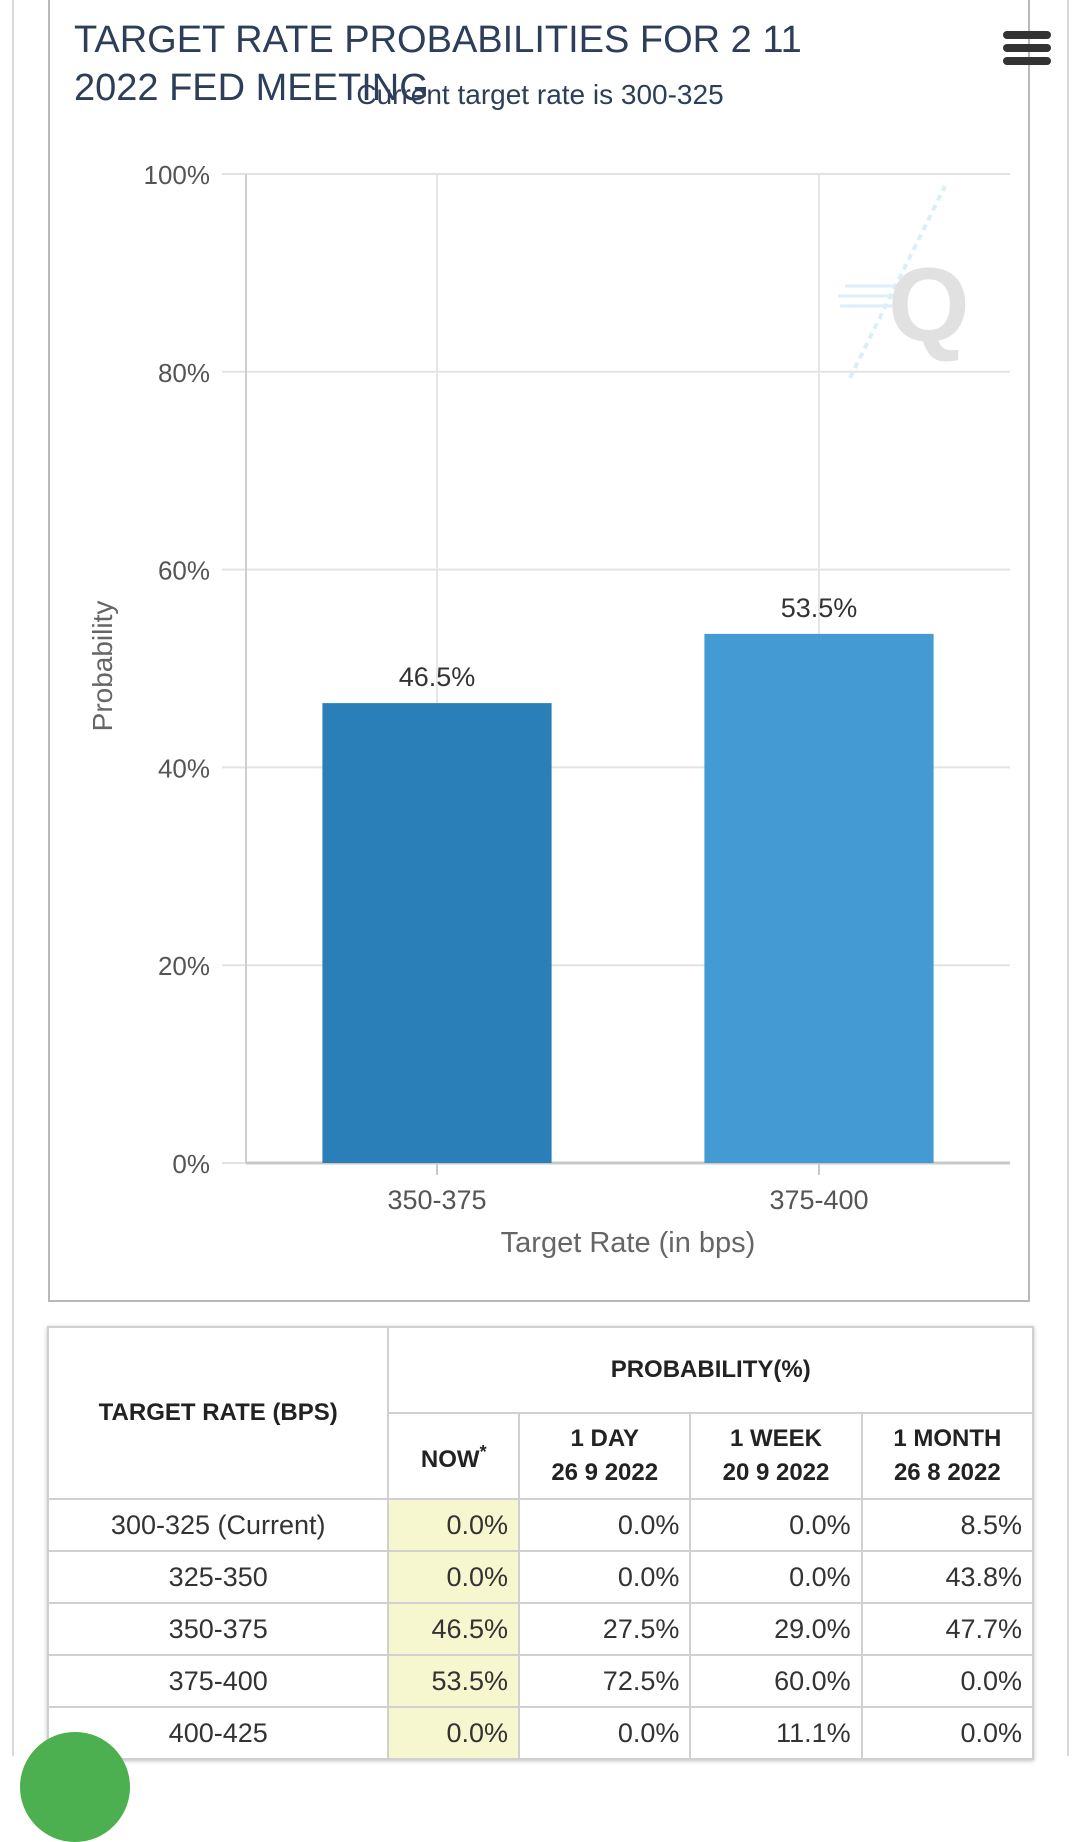  What do you see at coordinates (75, 1787) in the screenshot?
I see `chat-badge-icon` at bounding box center [75, 1787].